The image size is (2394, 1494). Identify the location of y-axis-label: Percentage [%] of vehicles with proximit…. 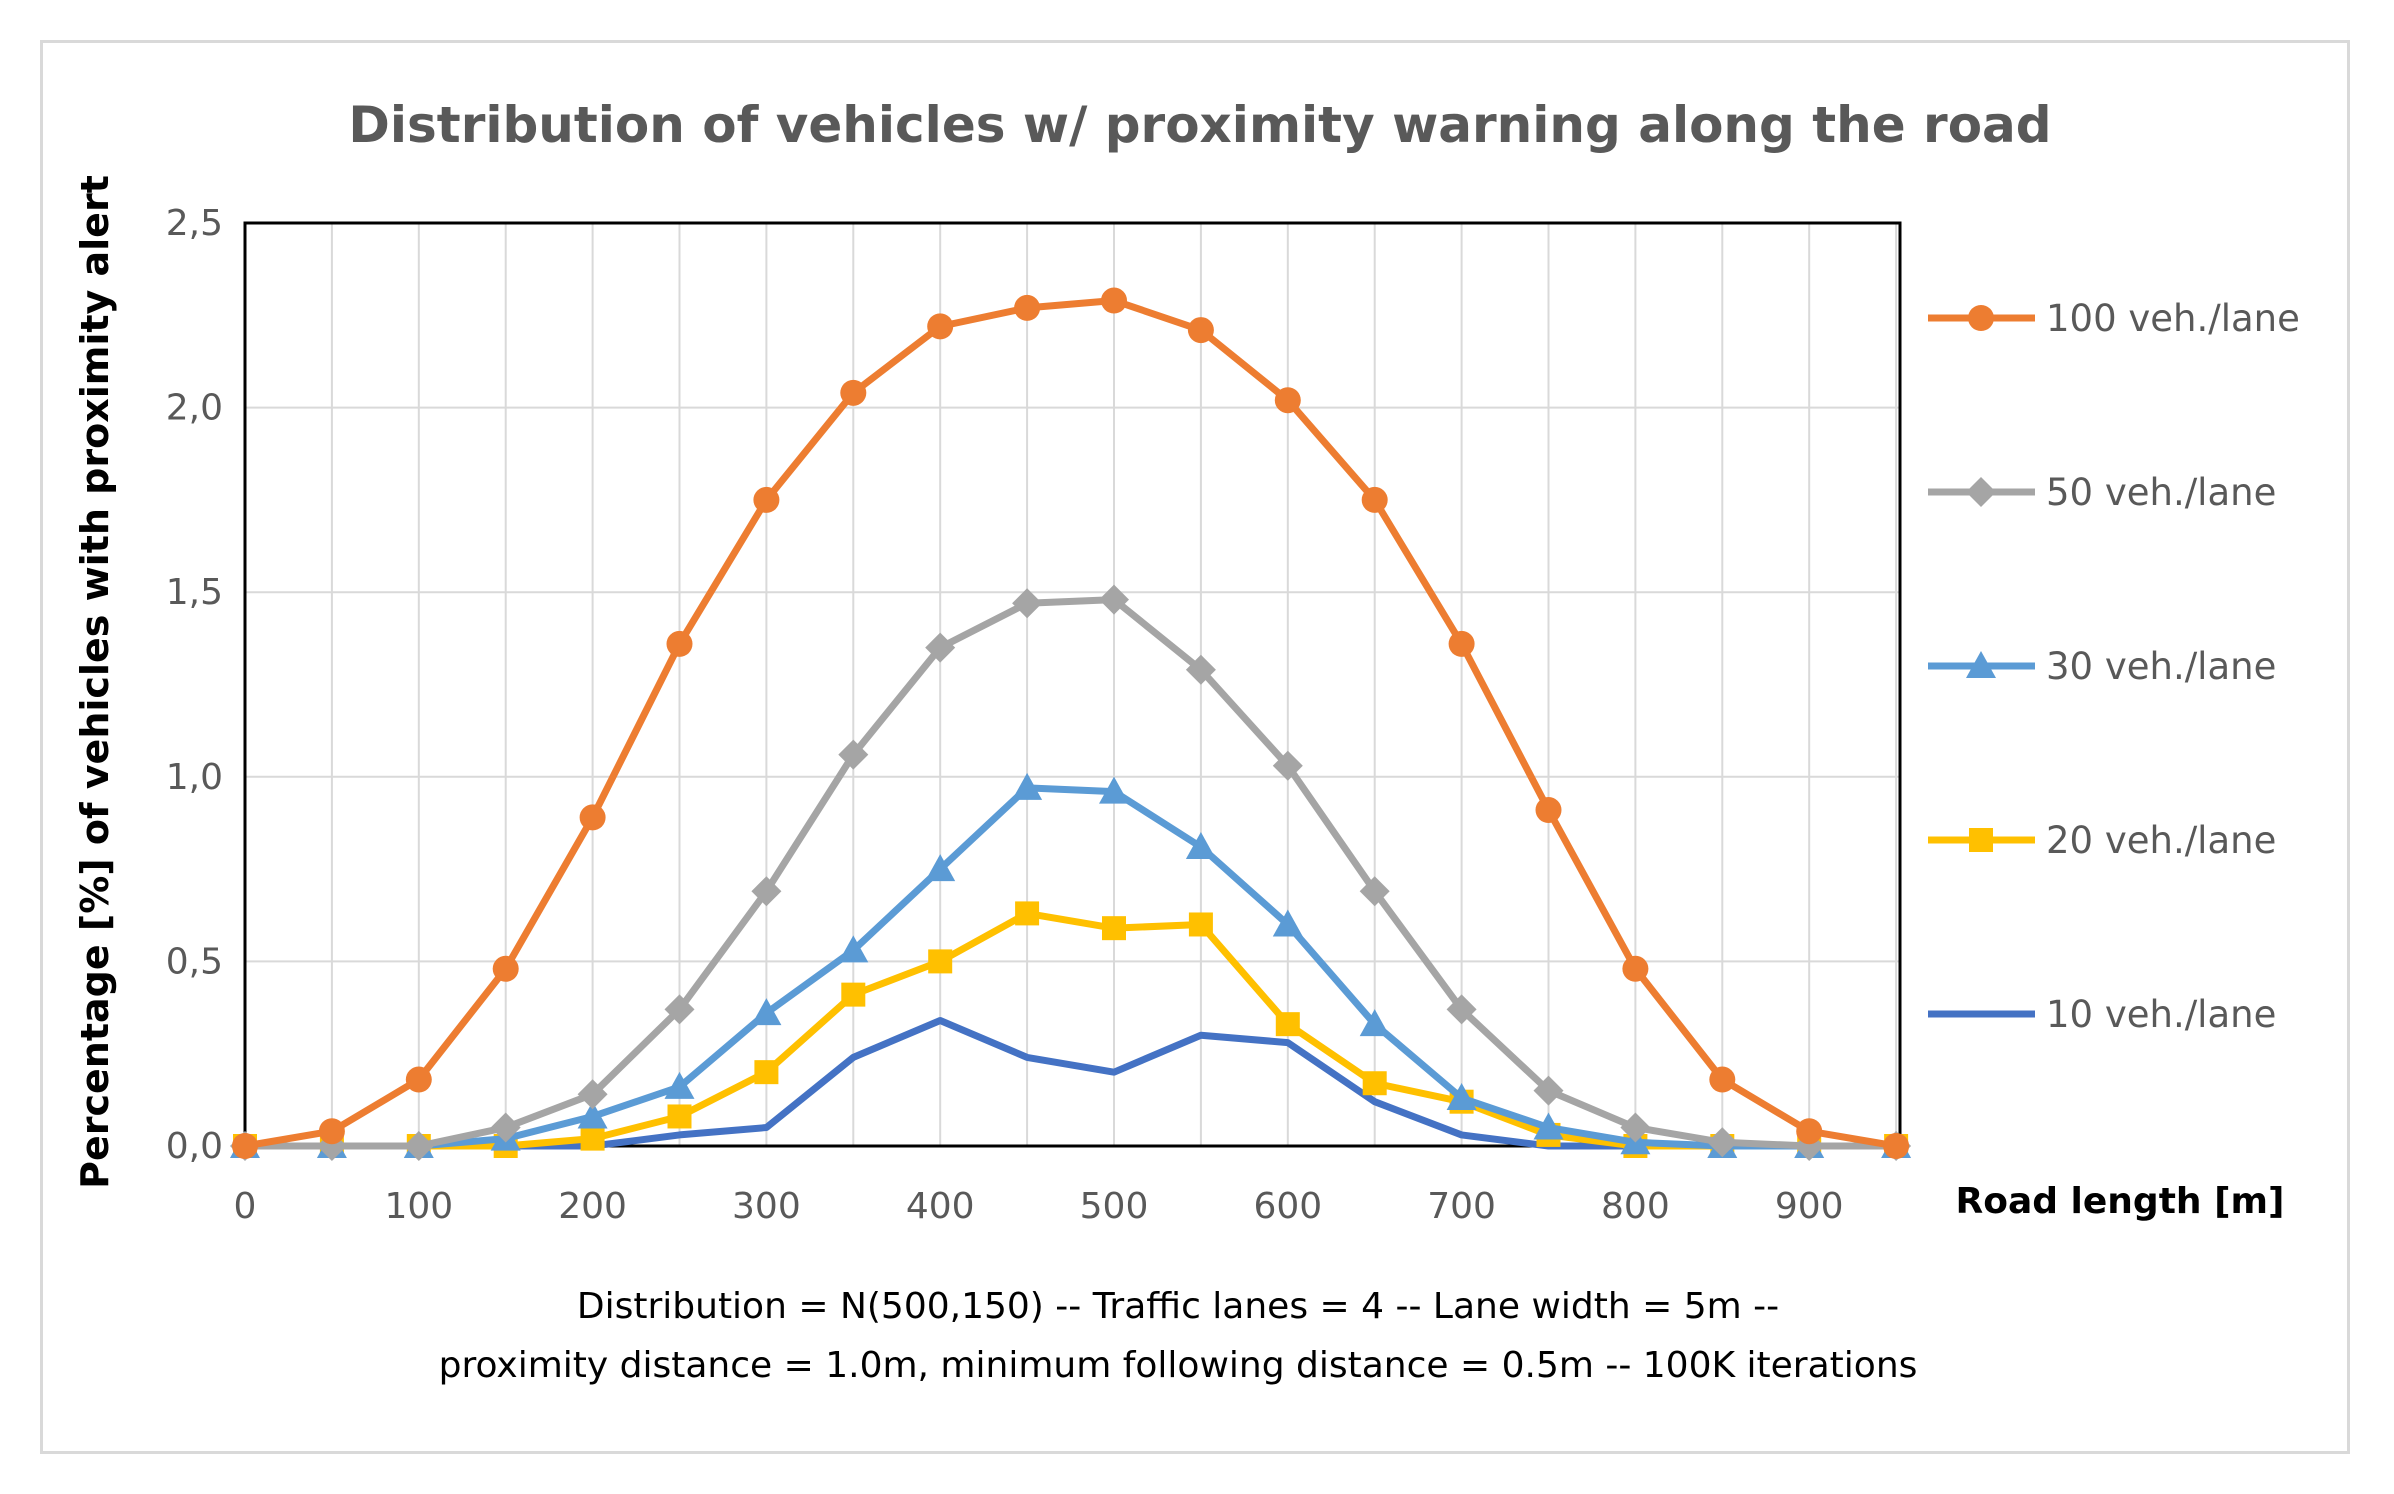
(95, 682).